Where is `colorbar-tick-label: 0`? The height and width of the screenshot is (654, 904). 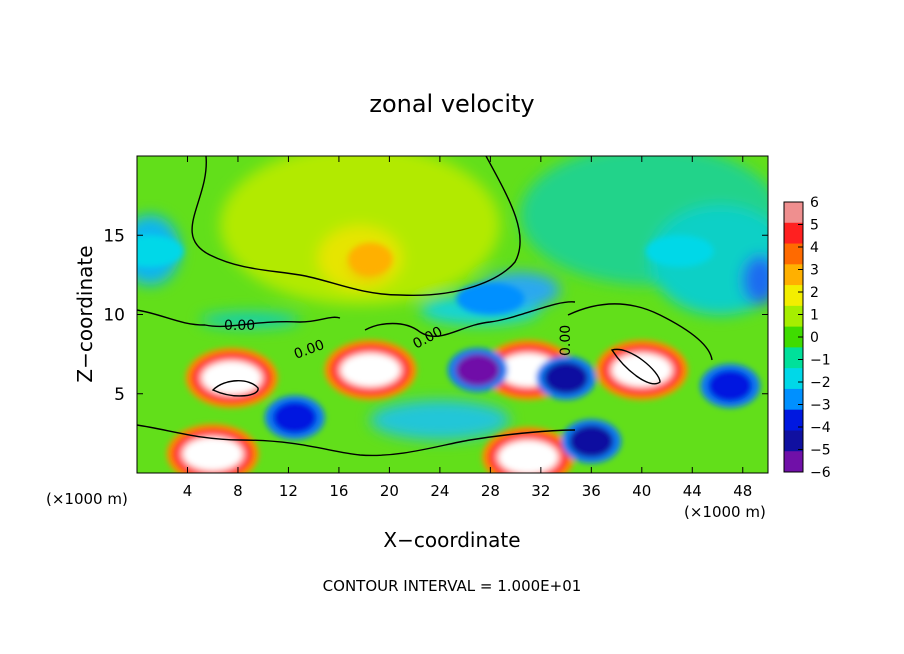 colorbar-tick-label: 0 is located at coordinates (814, 338).